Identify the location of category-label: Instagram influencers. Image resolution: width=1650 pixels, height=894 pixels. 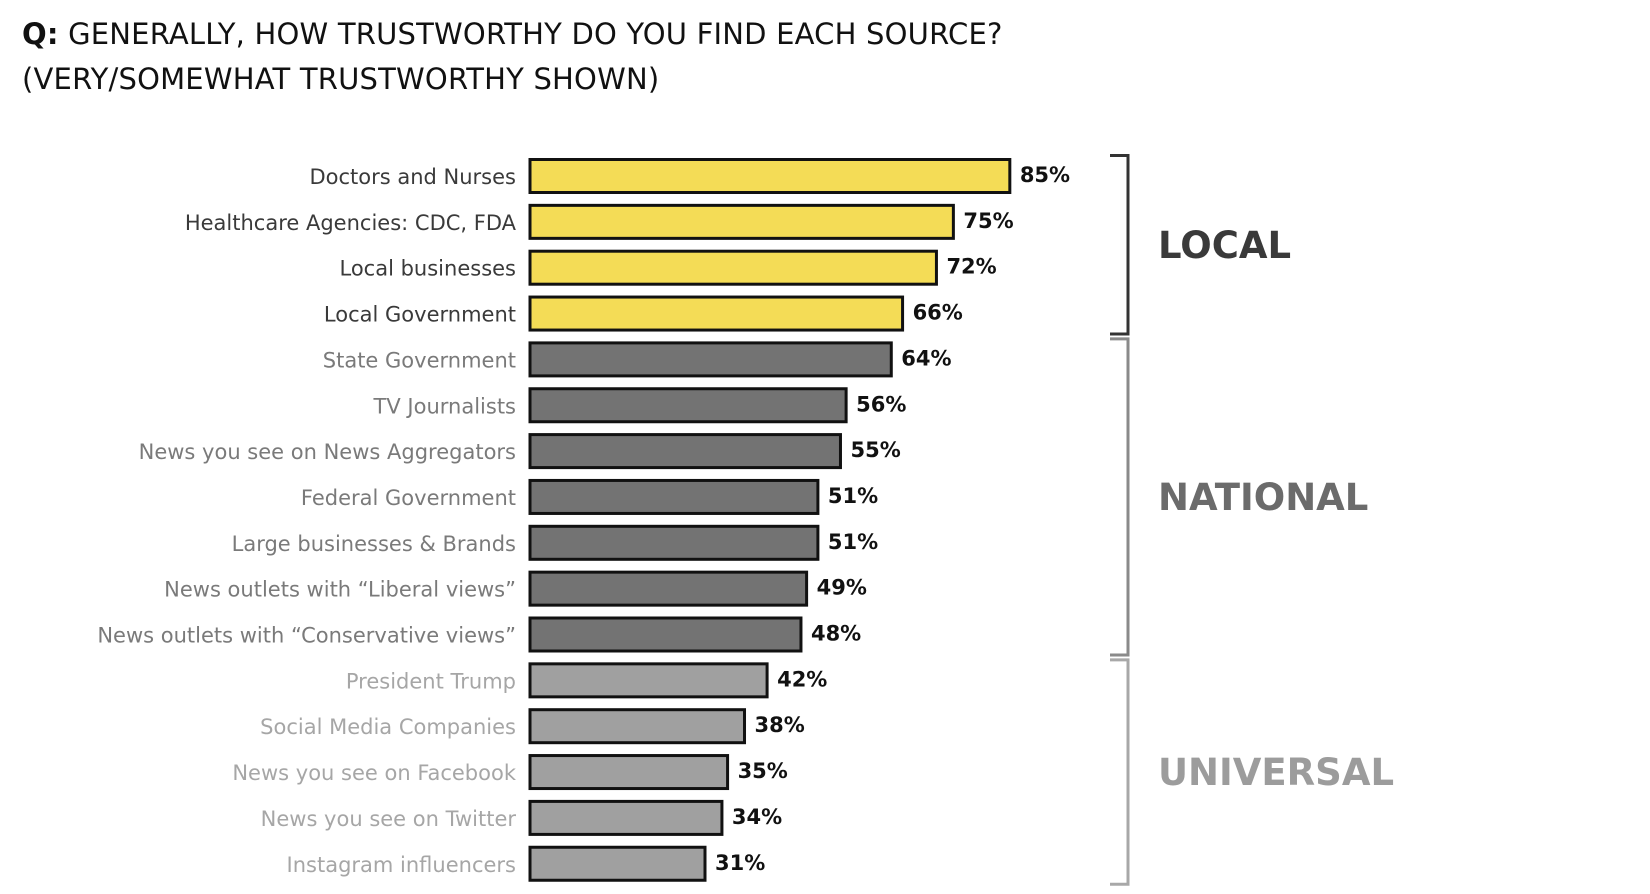
(401, 865).